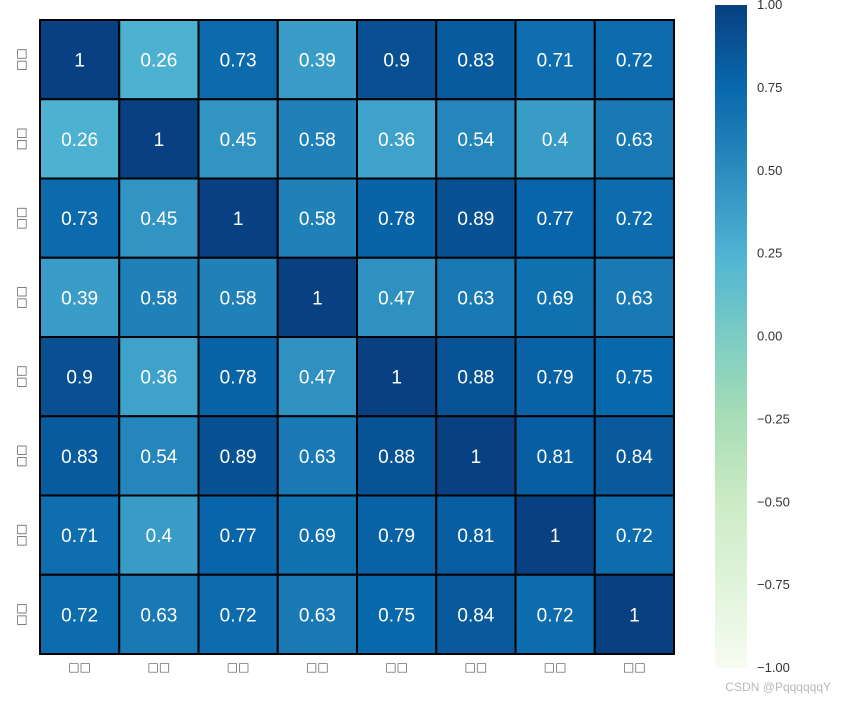 The image size is (845, 708). Describe the element at coordinates (555, 140) in the screenshot. I see `cell-value-label: 0.4` at that location.